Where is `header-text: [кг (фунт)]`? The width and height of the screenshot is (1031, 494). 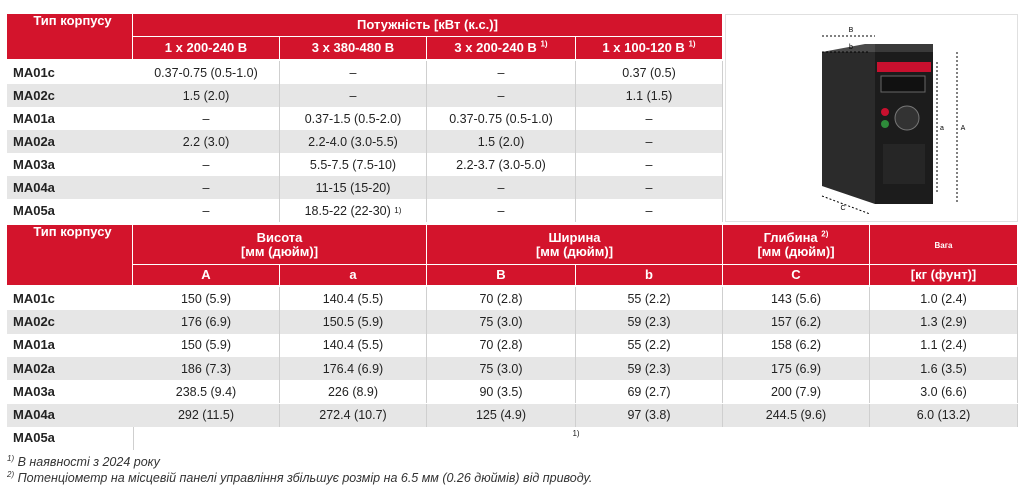 header-text: [кг (фунт)] is located at coordinates (943, 274).